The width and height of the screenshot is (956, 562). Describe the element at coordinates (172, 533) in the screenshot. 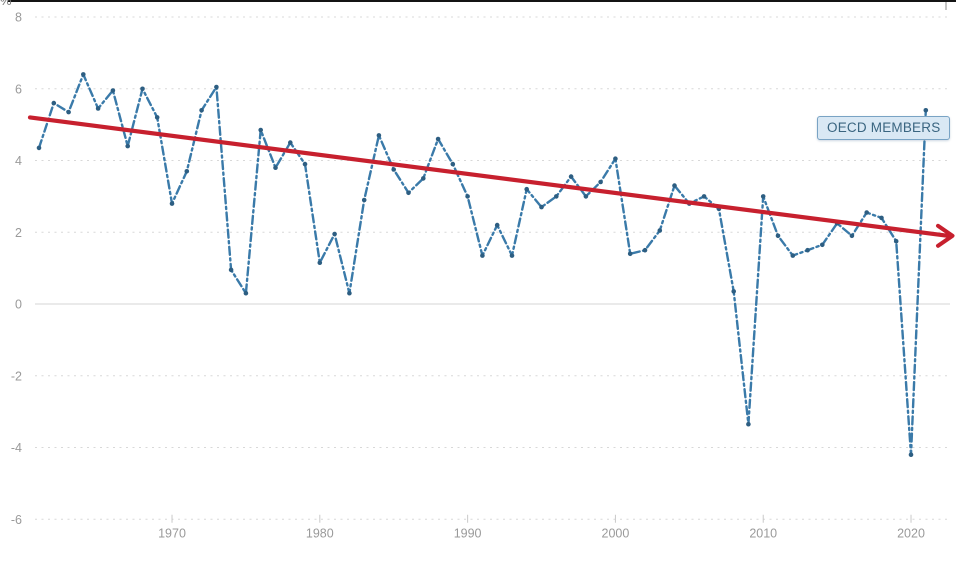

I see `x-tick-label: 1970` at that location.